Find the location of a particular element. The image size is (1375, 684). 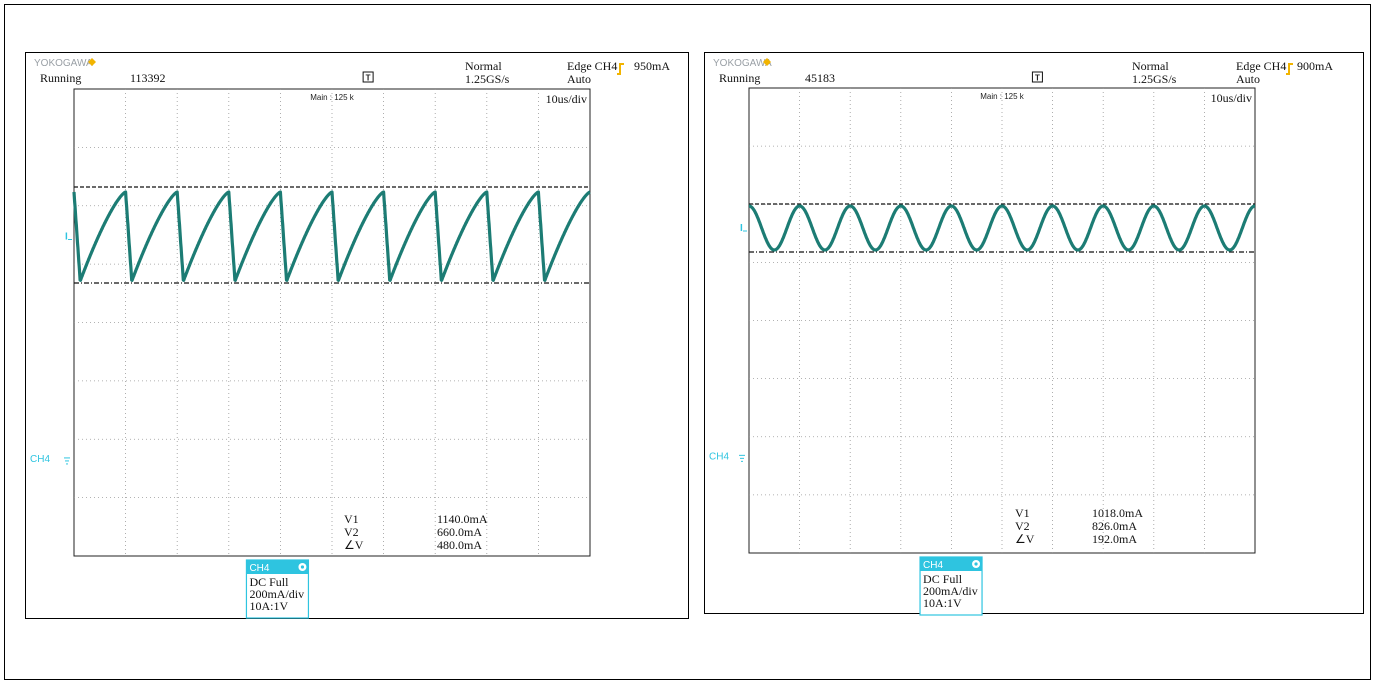

measurement-value: 826.0mA is located at coordinates (1114, 526).